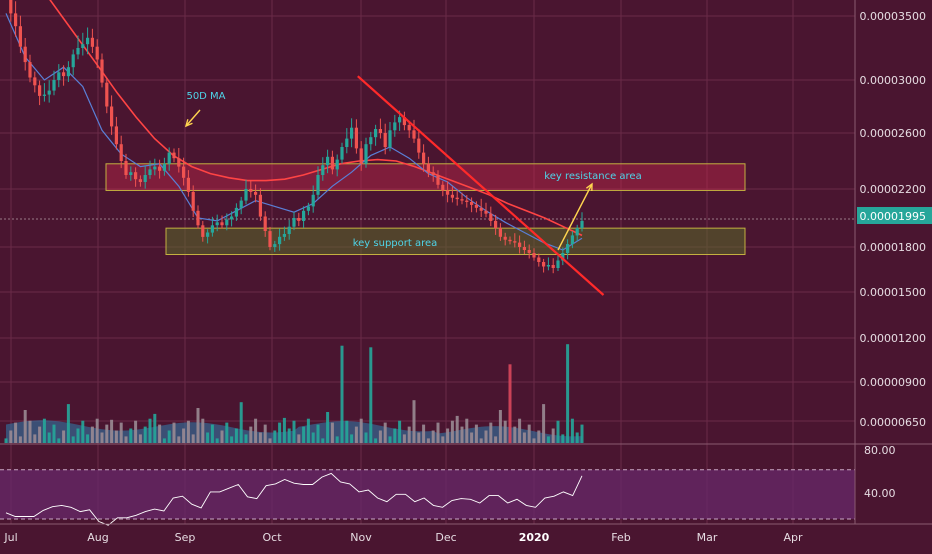 This screenshot has width=932, height=554. Describe the element at coordinates (893, 189) in the screenshot. I see `price-tick-2200: 0.00002200` at that location.